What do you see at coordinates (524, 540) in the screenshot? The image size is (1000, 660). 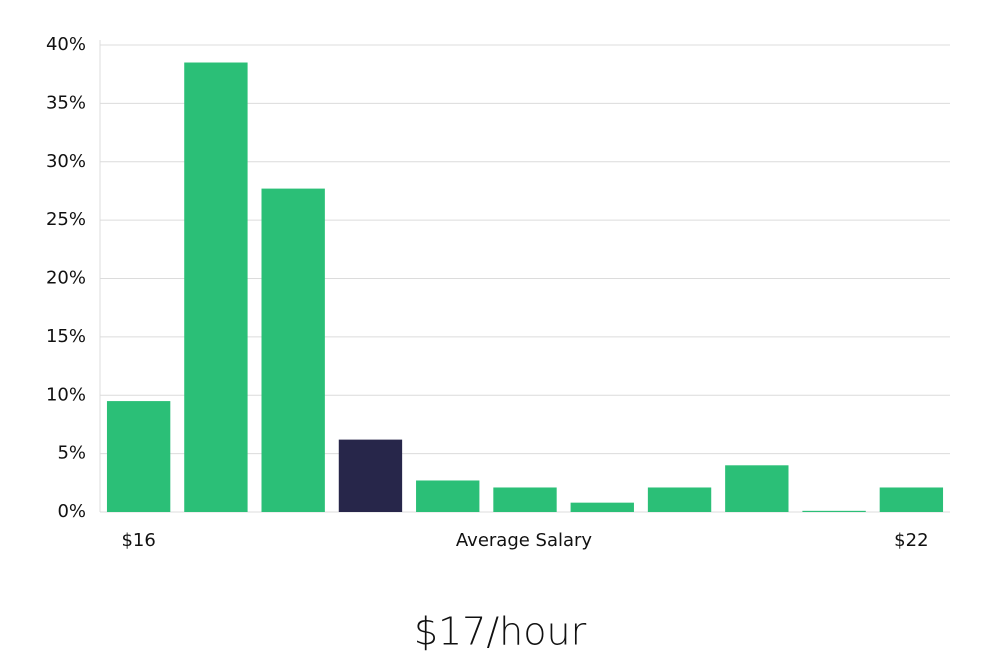 I see `x-axis-label: Average Salary` at bounding box center [524, 540].